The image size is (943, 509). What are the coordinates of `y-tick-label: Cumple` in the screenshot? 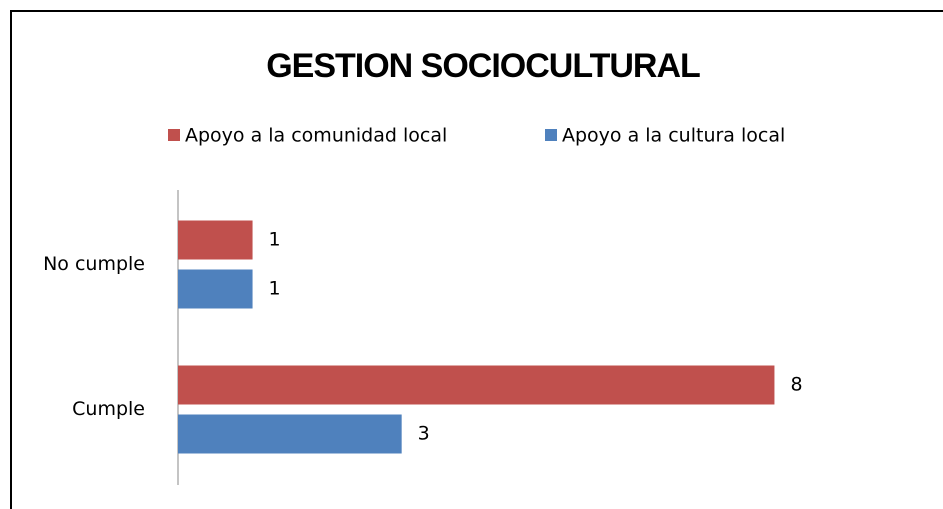 It's located at (108, 409).